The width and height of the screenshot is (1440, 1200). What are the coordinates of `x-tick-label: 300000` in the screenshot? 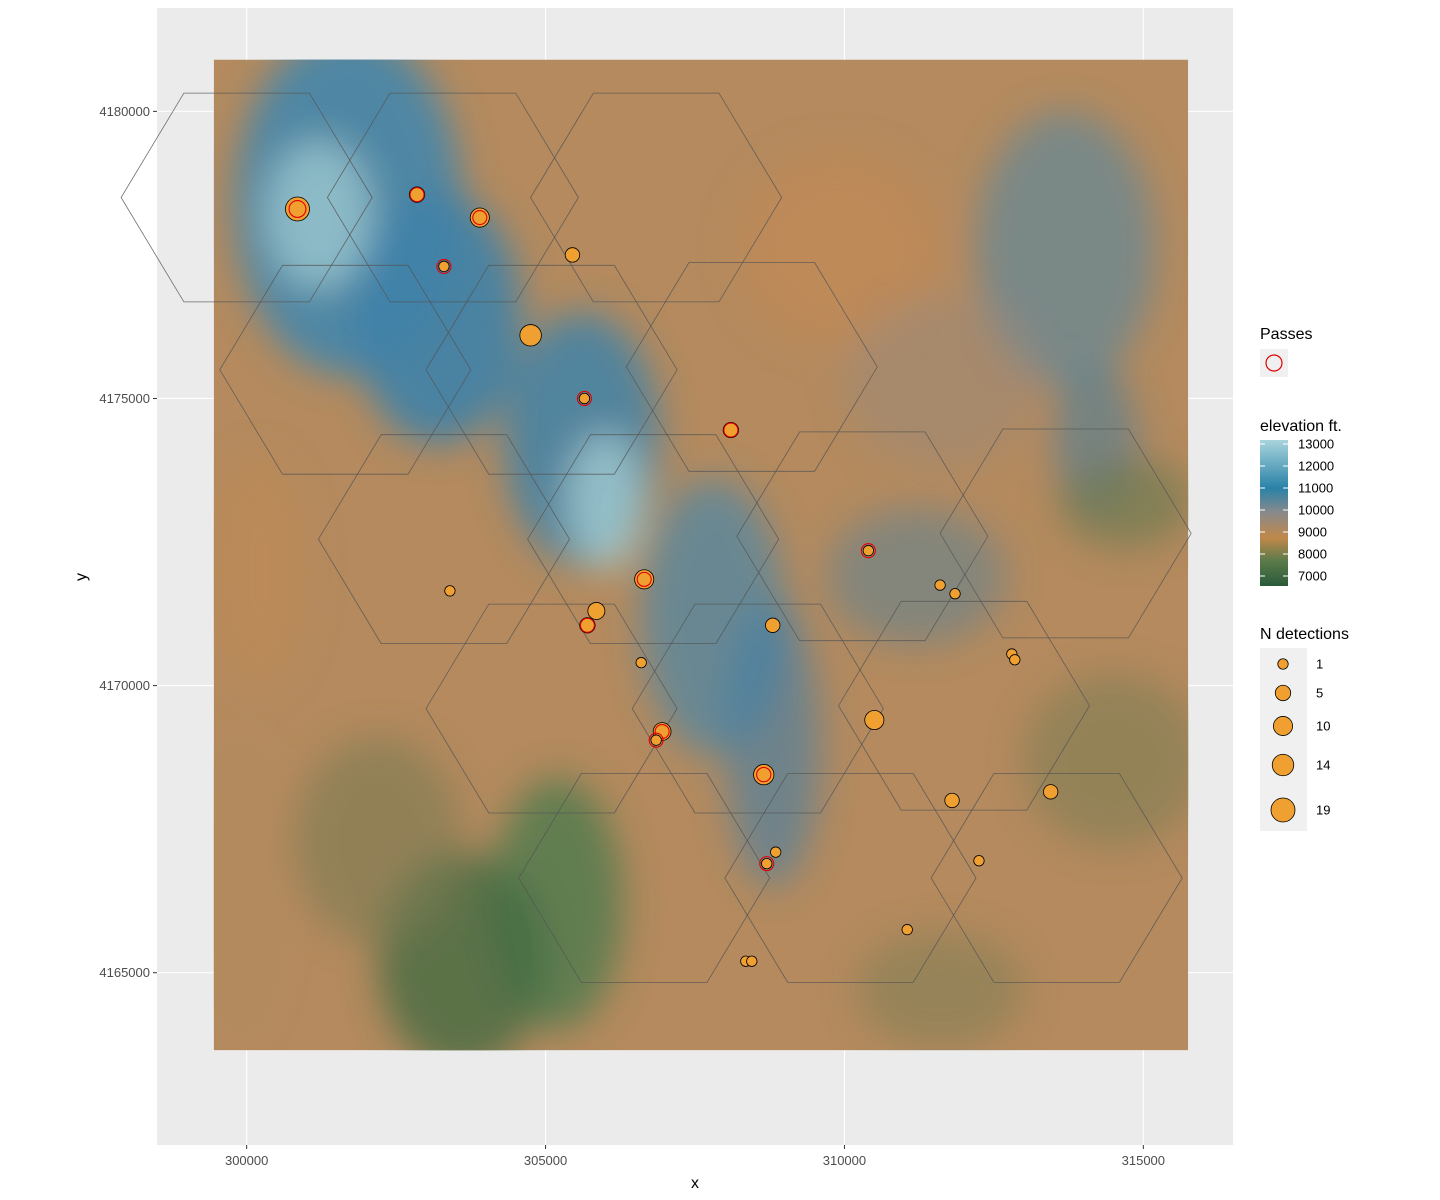 It's located at (246, 1160).